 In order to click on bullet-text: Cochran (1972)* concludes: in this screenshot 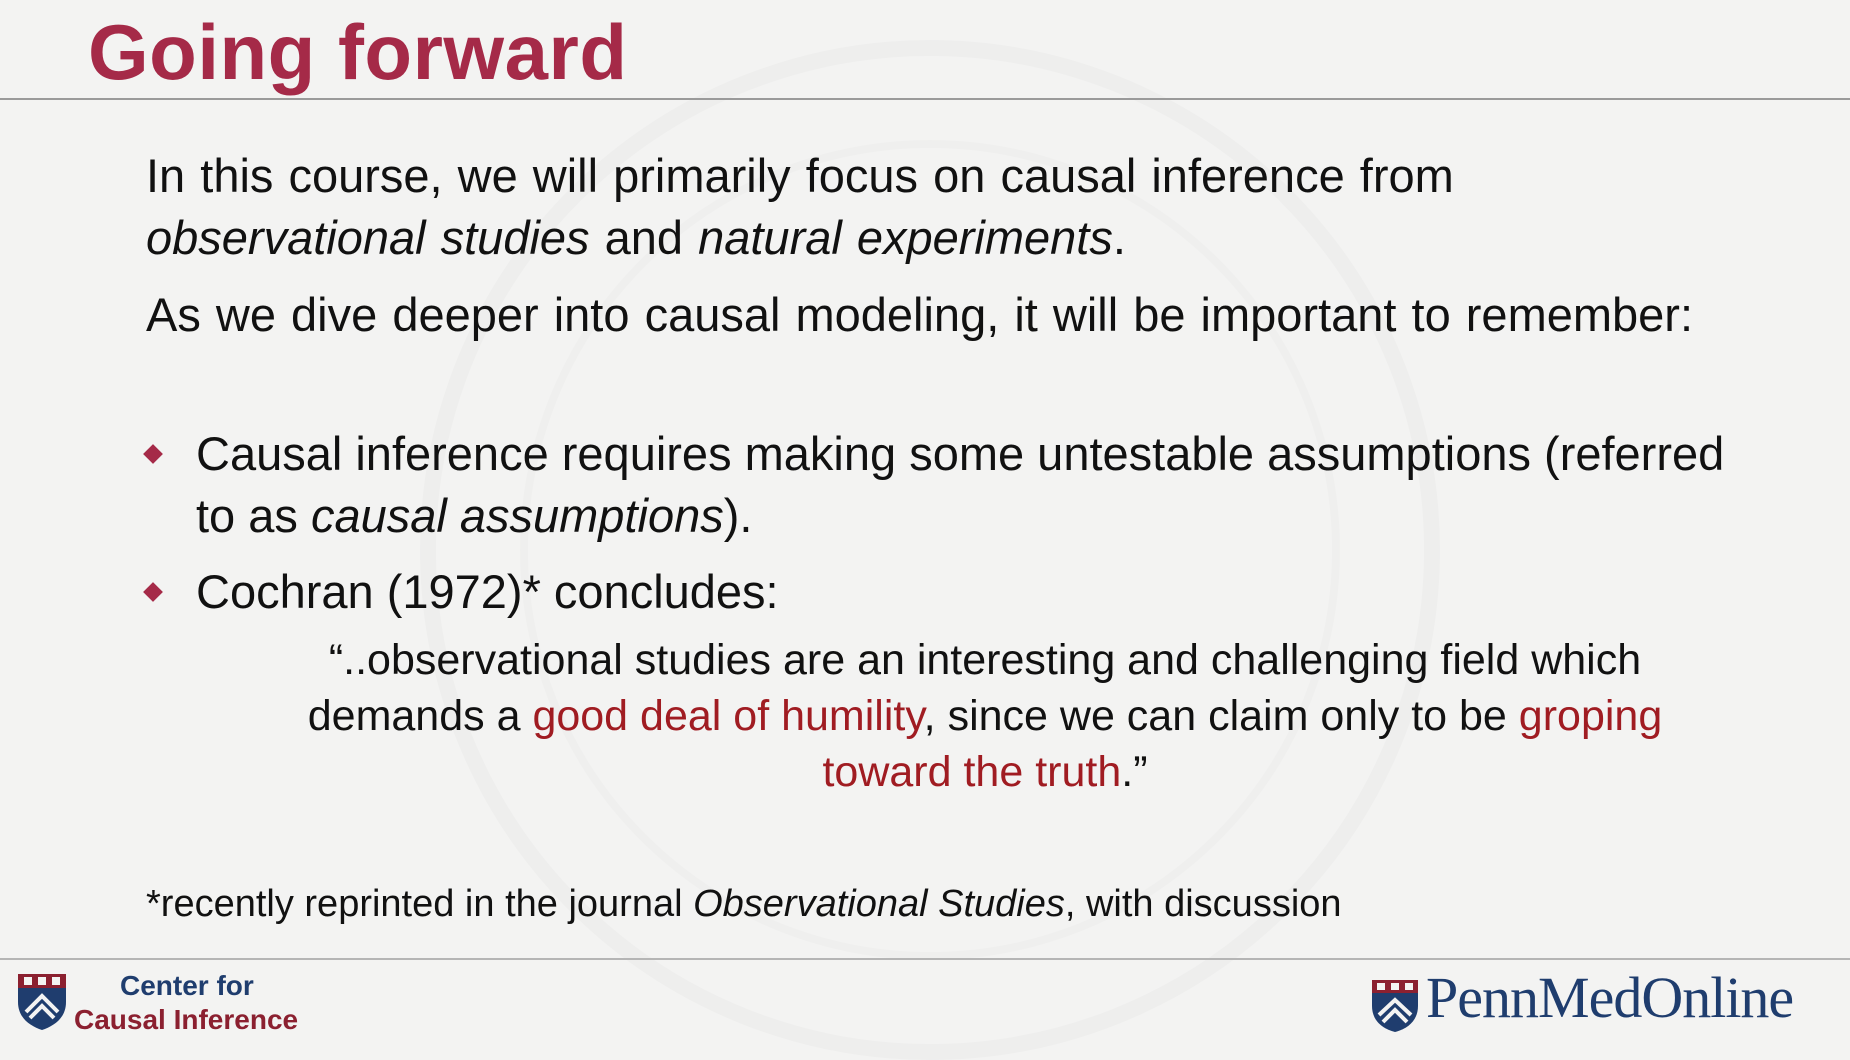, I will do `click(971, 592)`.